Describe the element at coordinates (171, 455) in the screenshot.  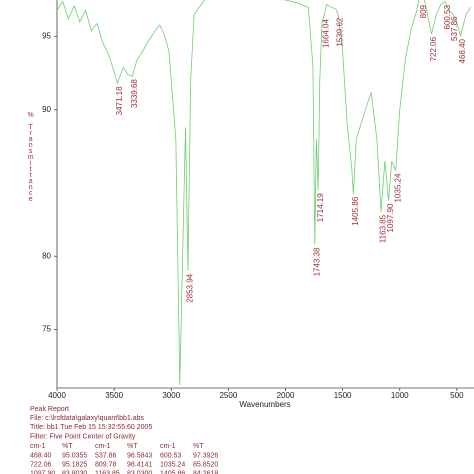
I see `report-cell: 600.53` at that location.